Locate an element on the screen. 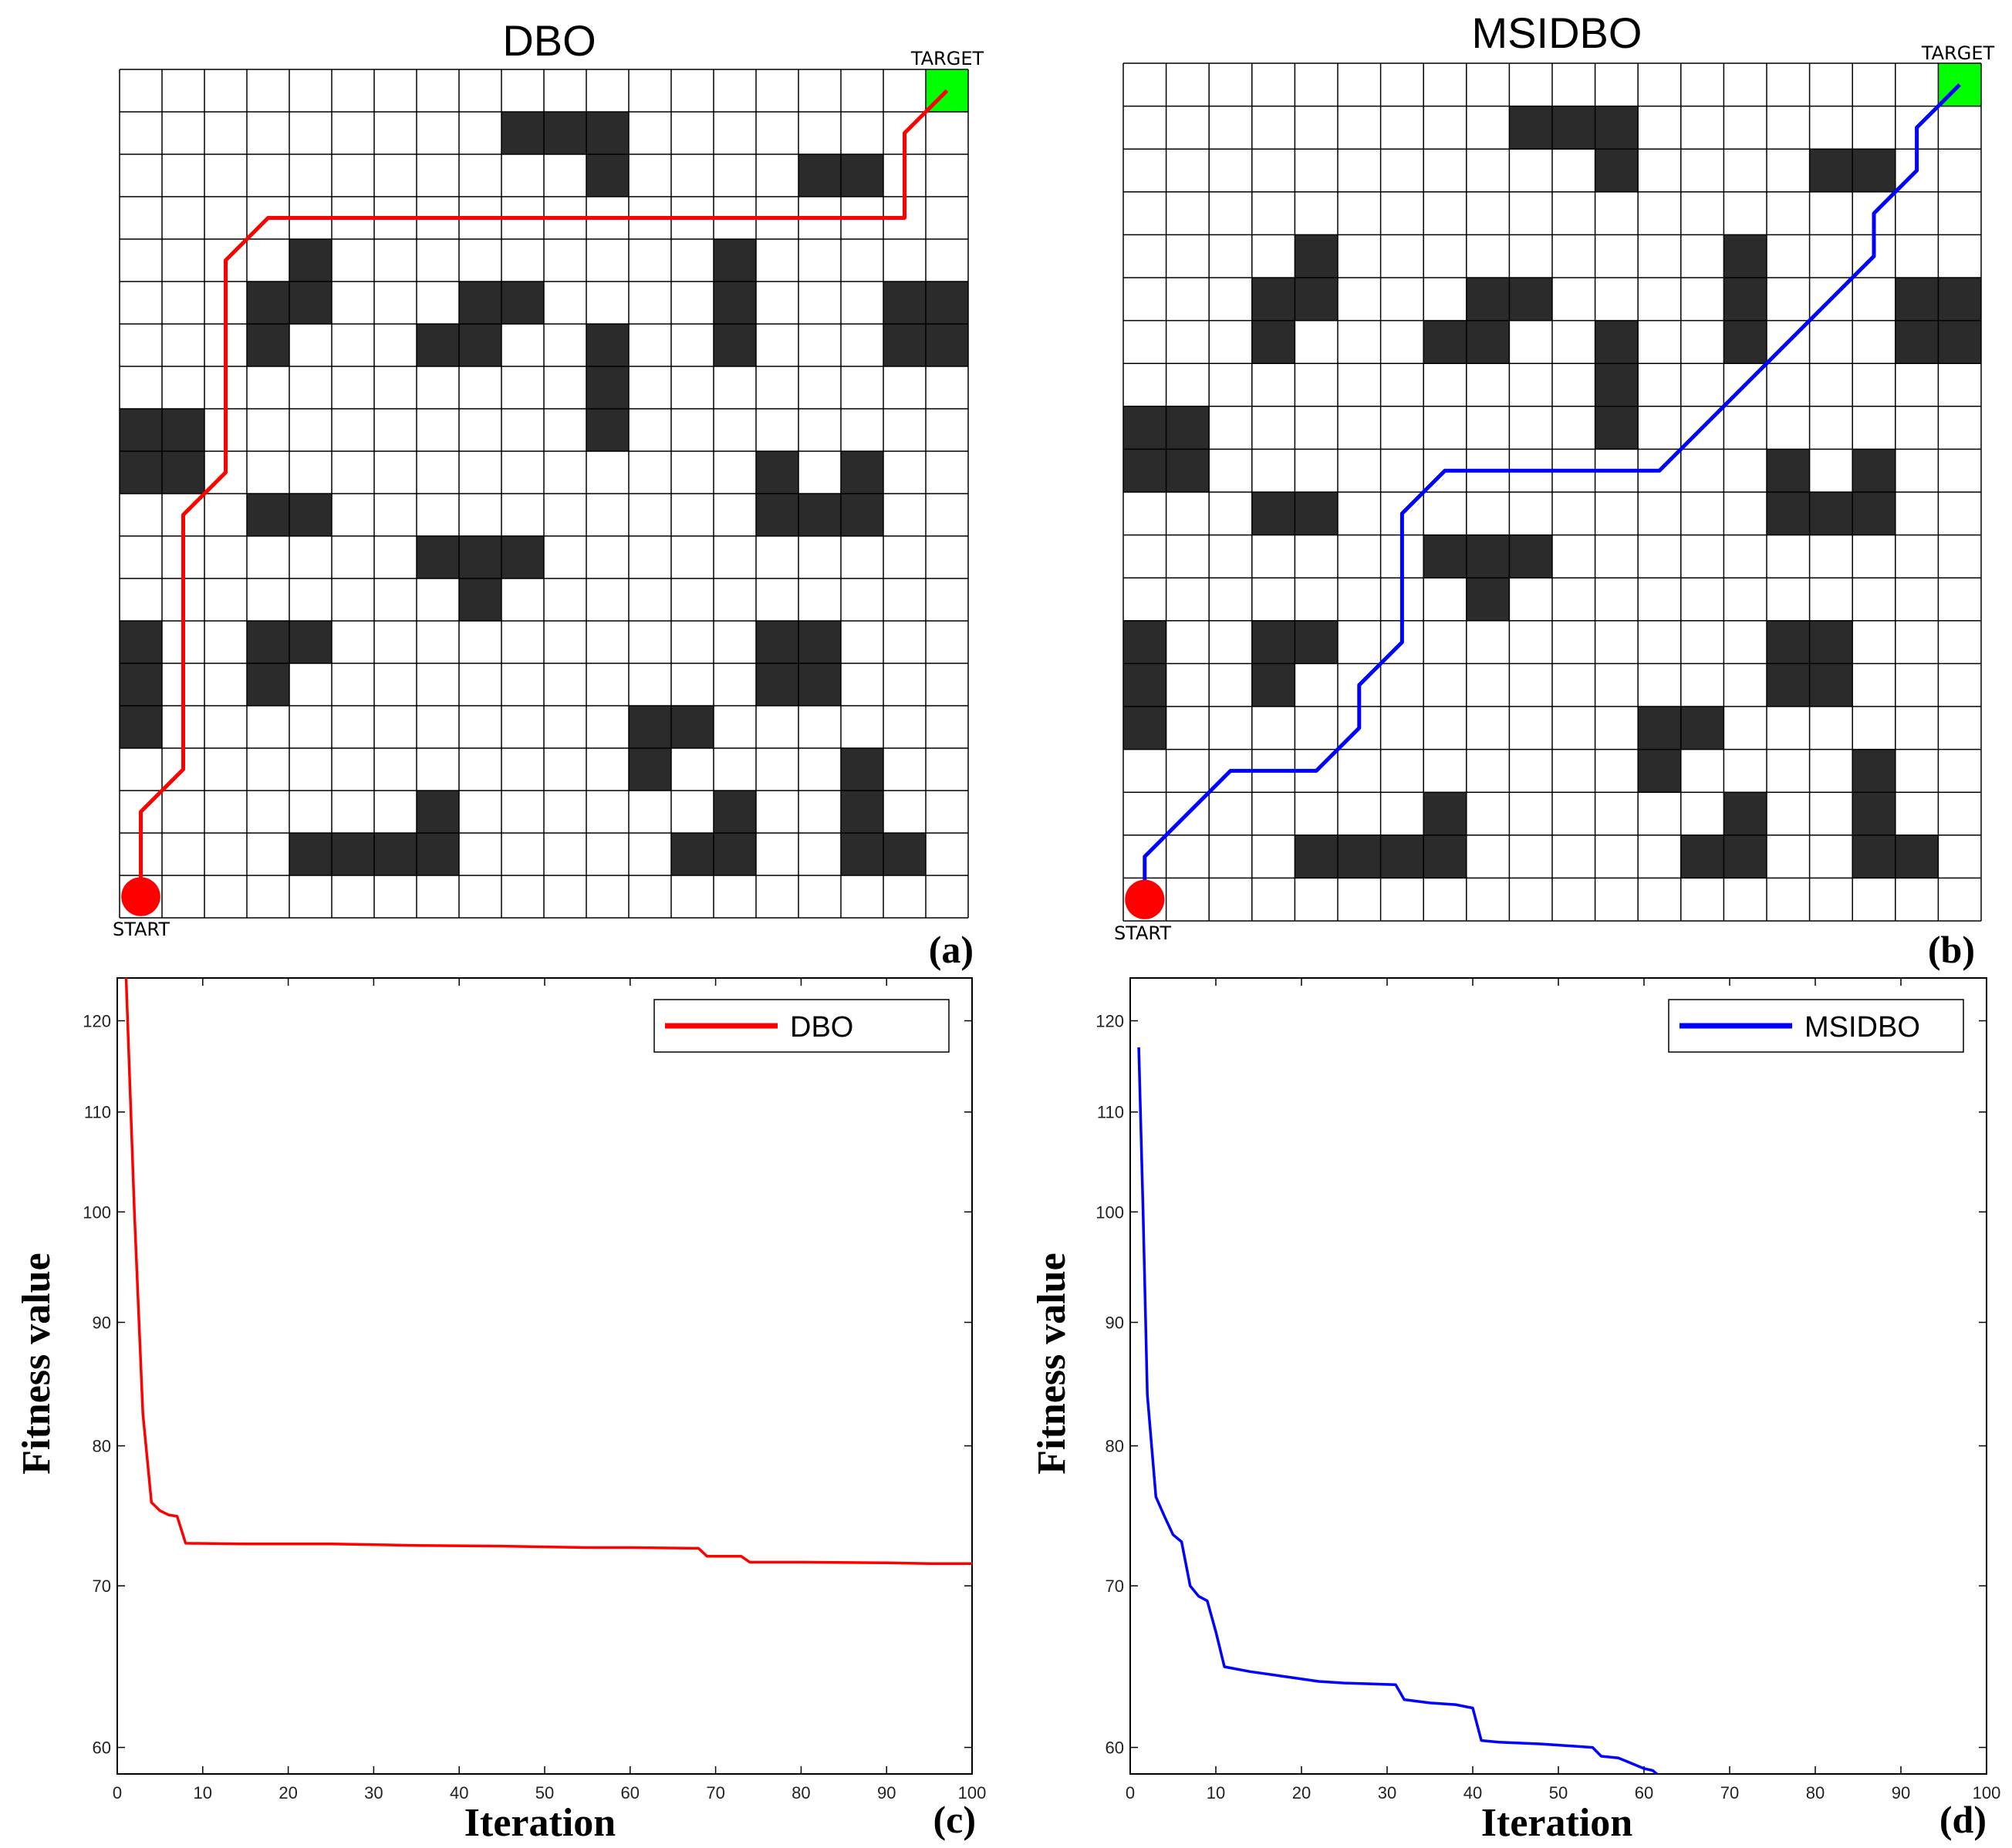 This screenshot has width=2012, height=1848. series-line-msidbo is located at coordinates (1398, 1410).